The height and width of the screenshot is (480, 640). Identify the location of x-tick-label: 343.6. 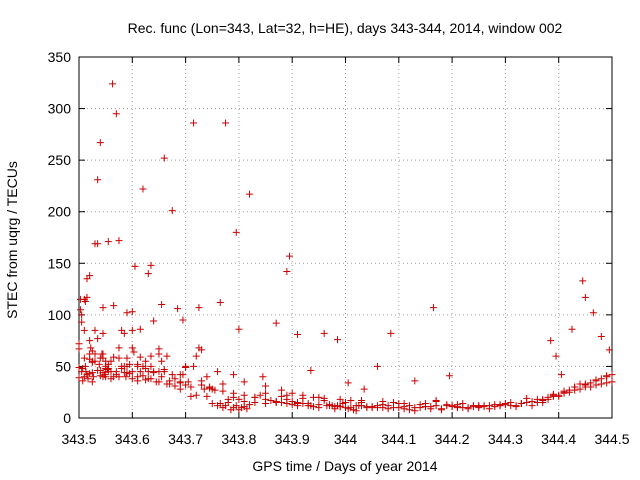
(132, 439).